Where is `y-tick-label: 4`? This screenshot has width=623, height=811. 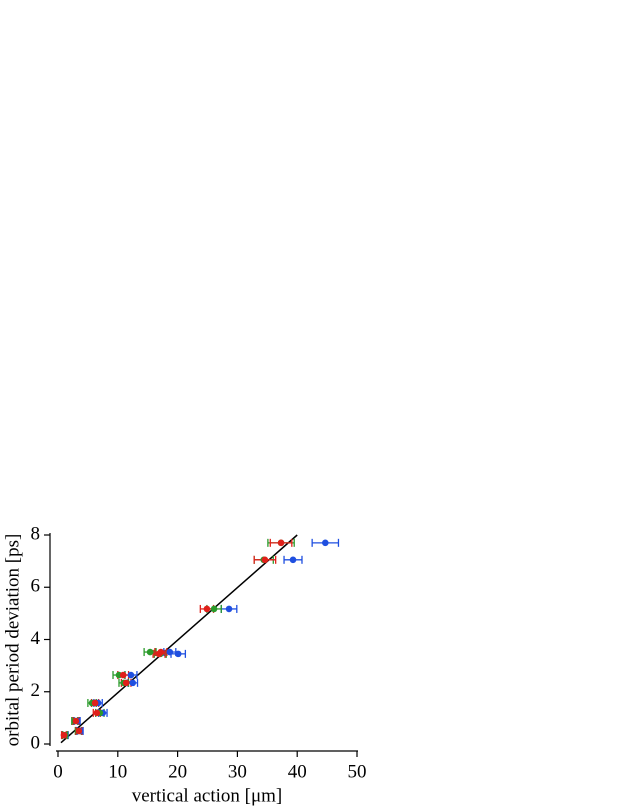
y-tick-label: 4 is located at coordinates (36, 638).